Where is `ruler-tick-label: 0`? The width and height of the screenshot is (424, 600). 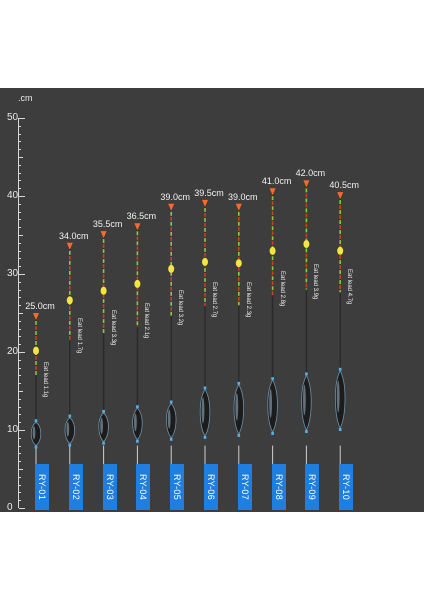 ruler-tick-label: 0 is located at coordinates (10, 507).